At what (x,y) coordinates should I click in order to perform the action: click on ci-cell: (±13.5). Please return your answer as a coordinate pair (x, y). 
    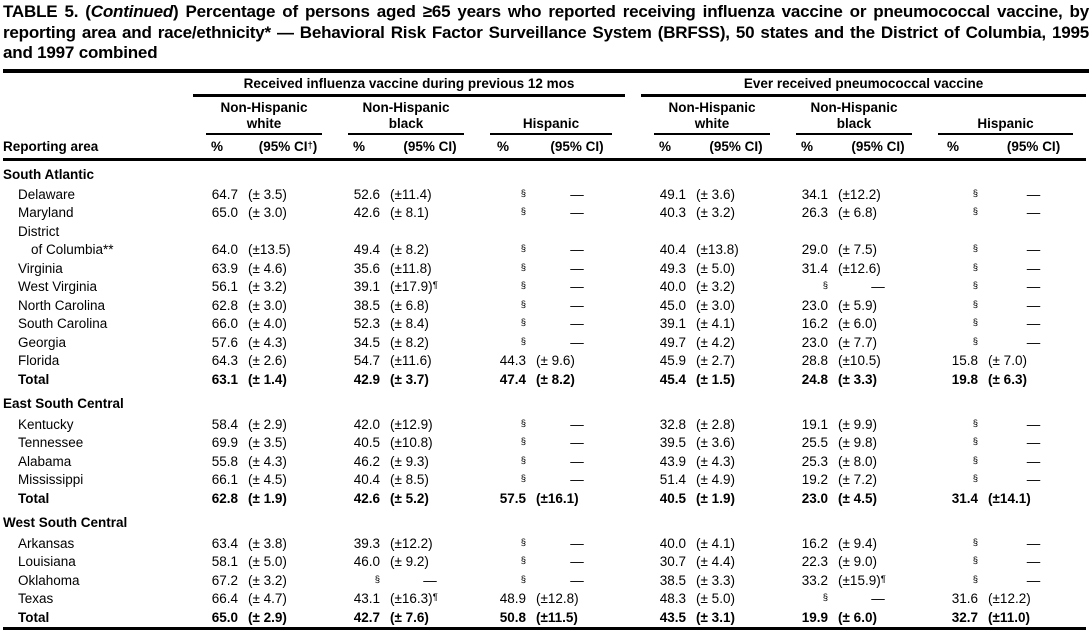
    Looking at the image, I should click on (269, 250).